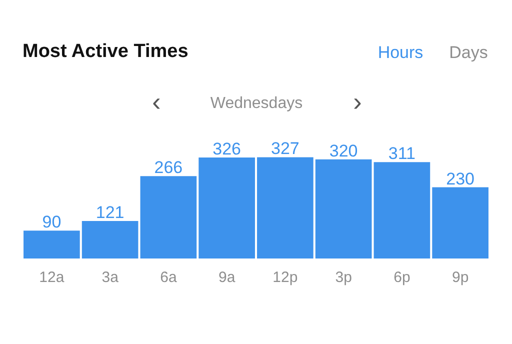 The width and height of the screenshot is (512, 344). I want to click on x-tick-label: 9a, so click(227, 277).